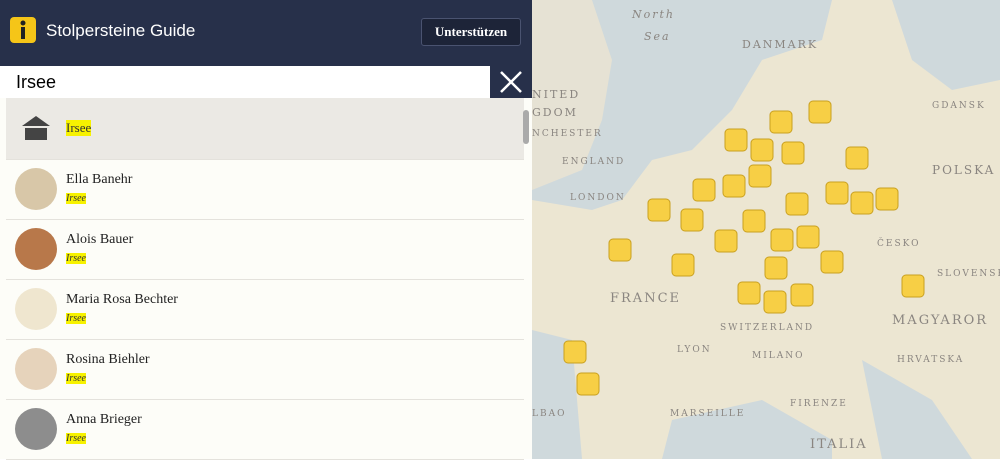 The image size is (1000, 460). What do you see at coordinates (778, 356) in the screenshot?
I see `map-label: MILANO` at bounding box center [778, 356].